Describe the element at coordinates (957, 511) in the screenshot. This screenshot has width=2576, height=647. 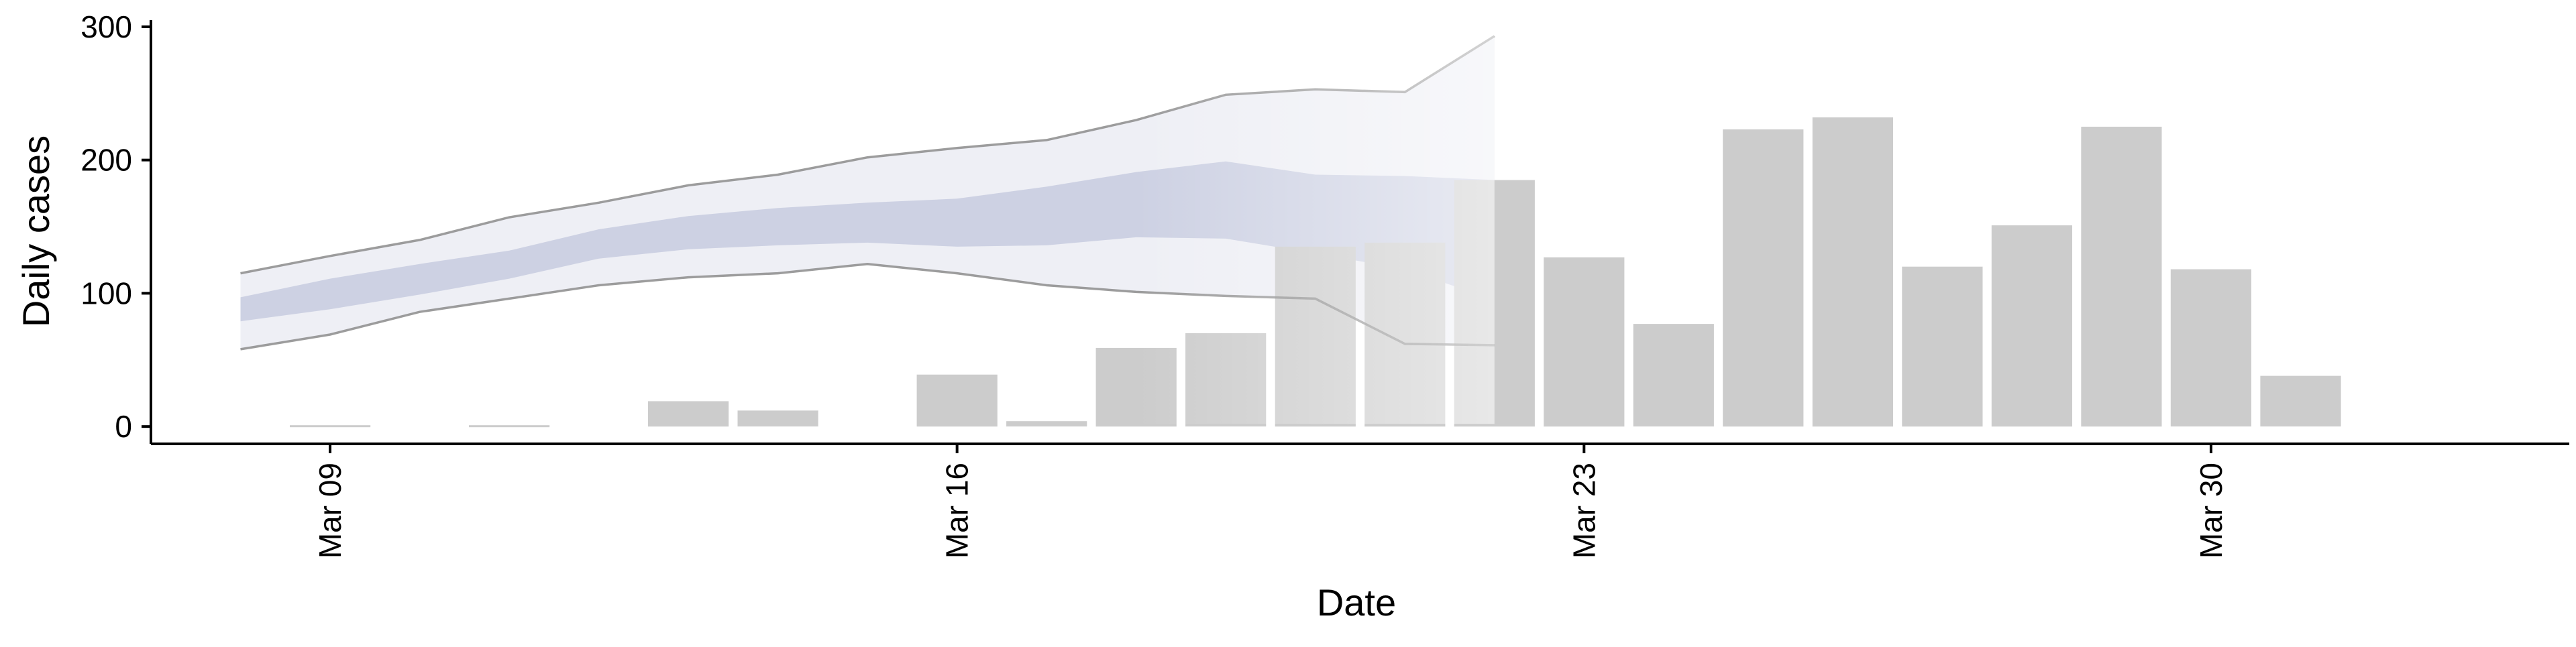
I see `x-tick-label: Mar 16` at that location.